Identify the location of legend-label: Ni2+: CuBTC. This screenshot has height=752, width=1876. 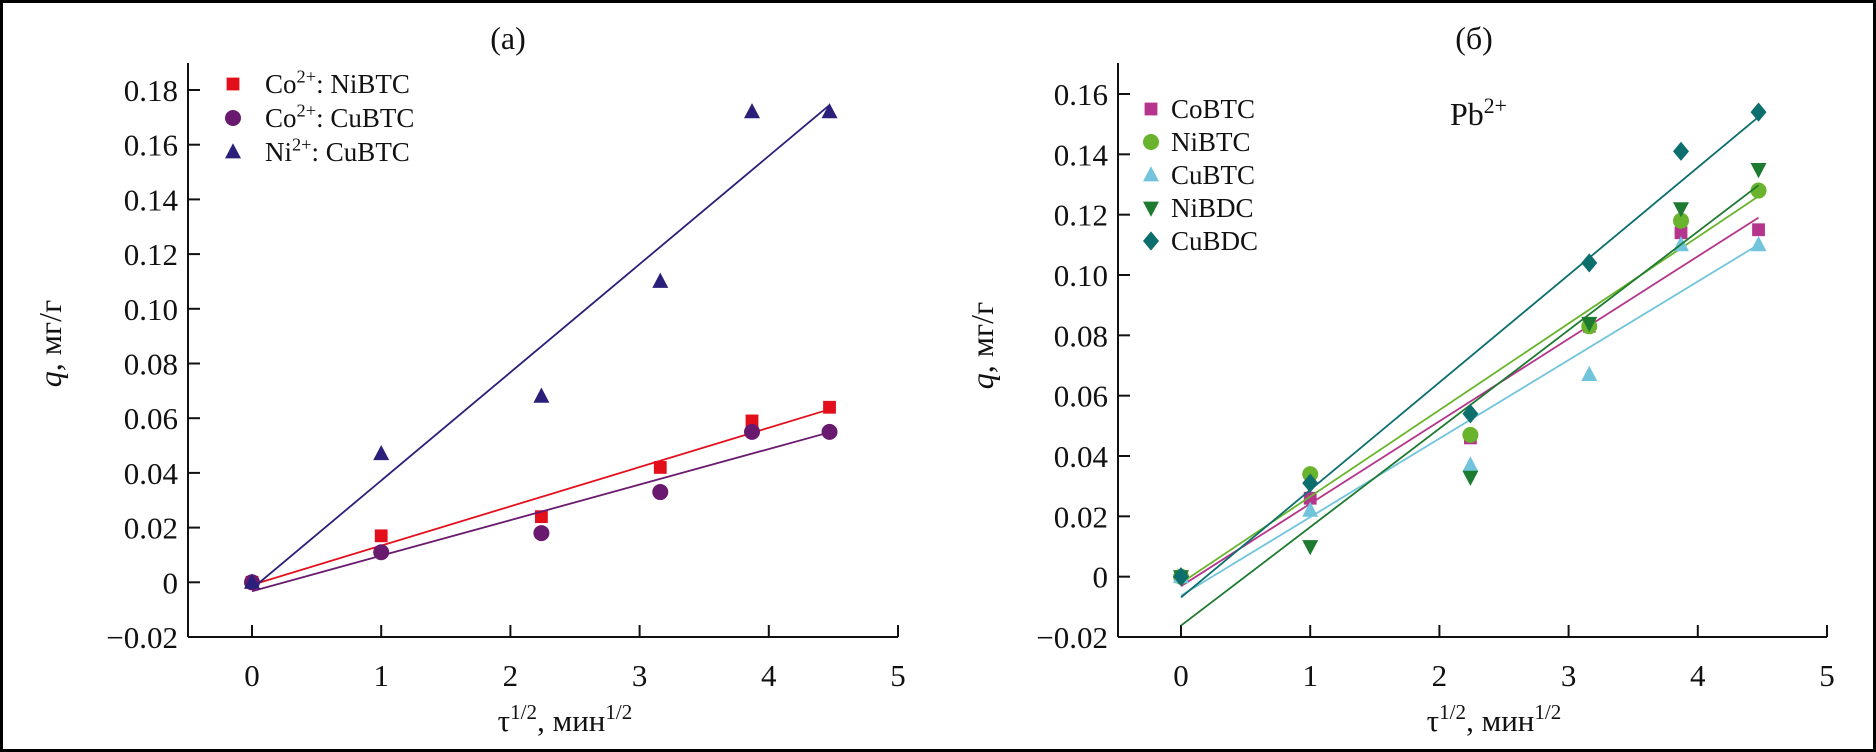
(337, 151).